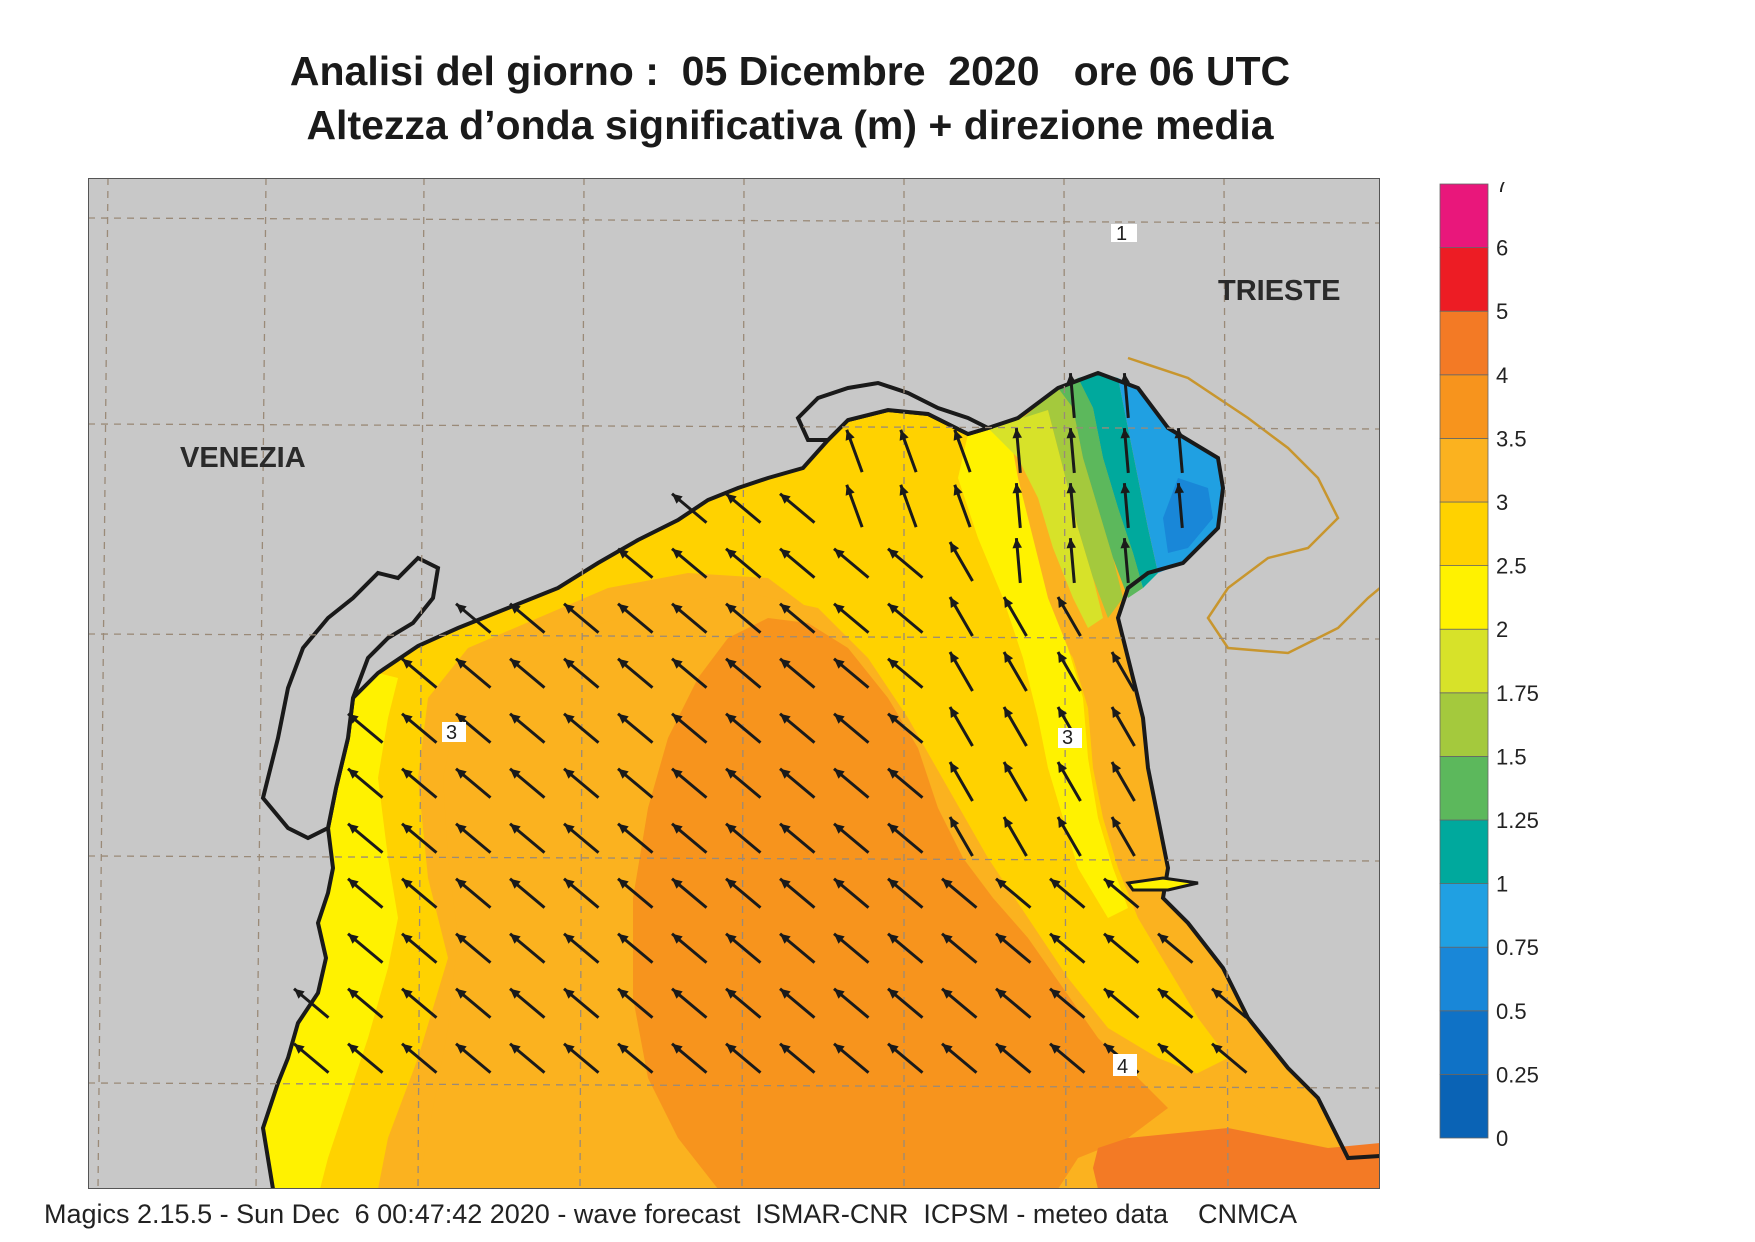  I want to click on colorbar-tick-label: 1.5, so click(1511, 756).